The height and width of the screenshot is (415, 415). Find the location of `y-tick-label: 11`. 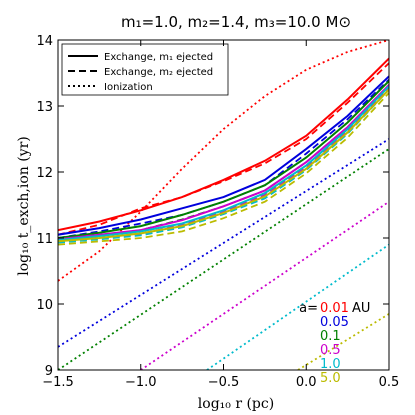

y-tick-label: 11 is located at coordinates (44, 239).